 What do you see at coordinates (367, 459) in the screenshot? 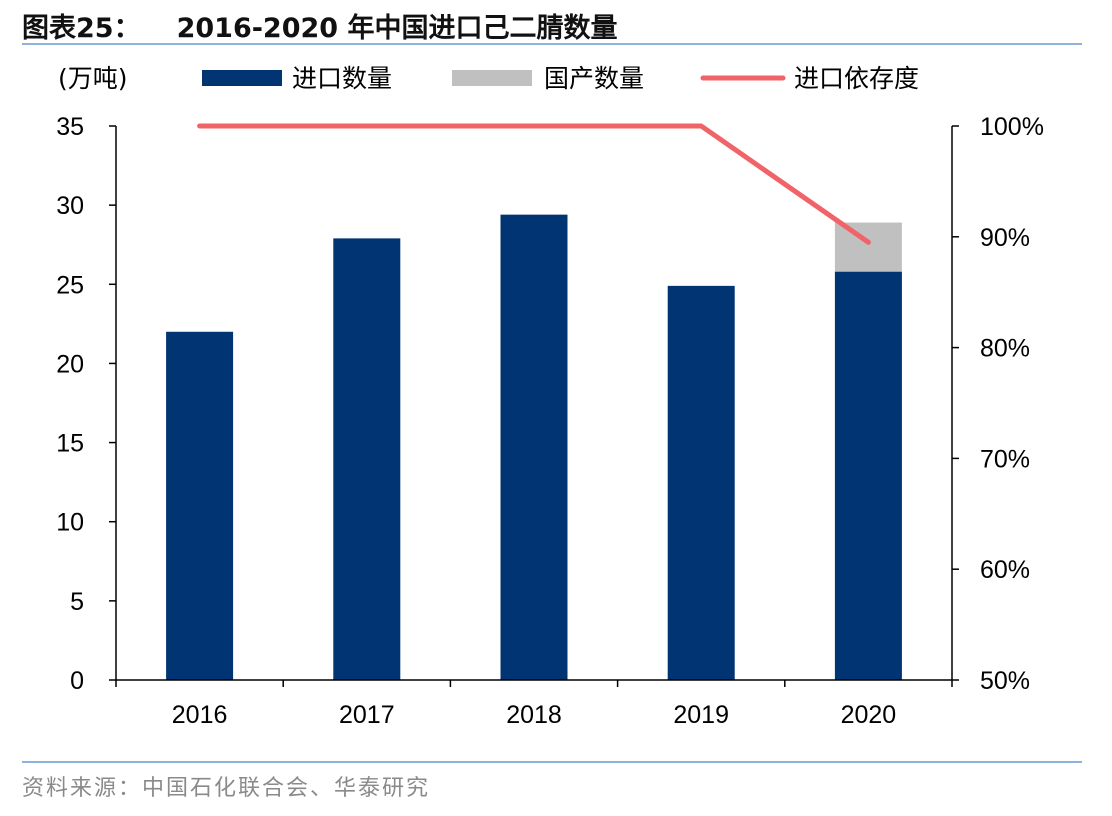
I see `bar-import-2017` at bounding box center [367, 459].